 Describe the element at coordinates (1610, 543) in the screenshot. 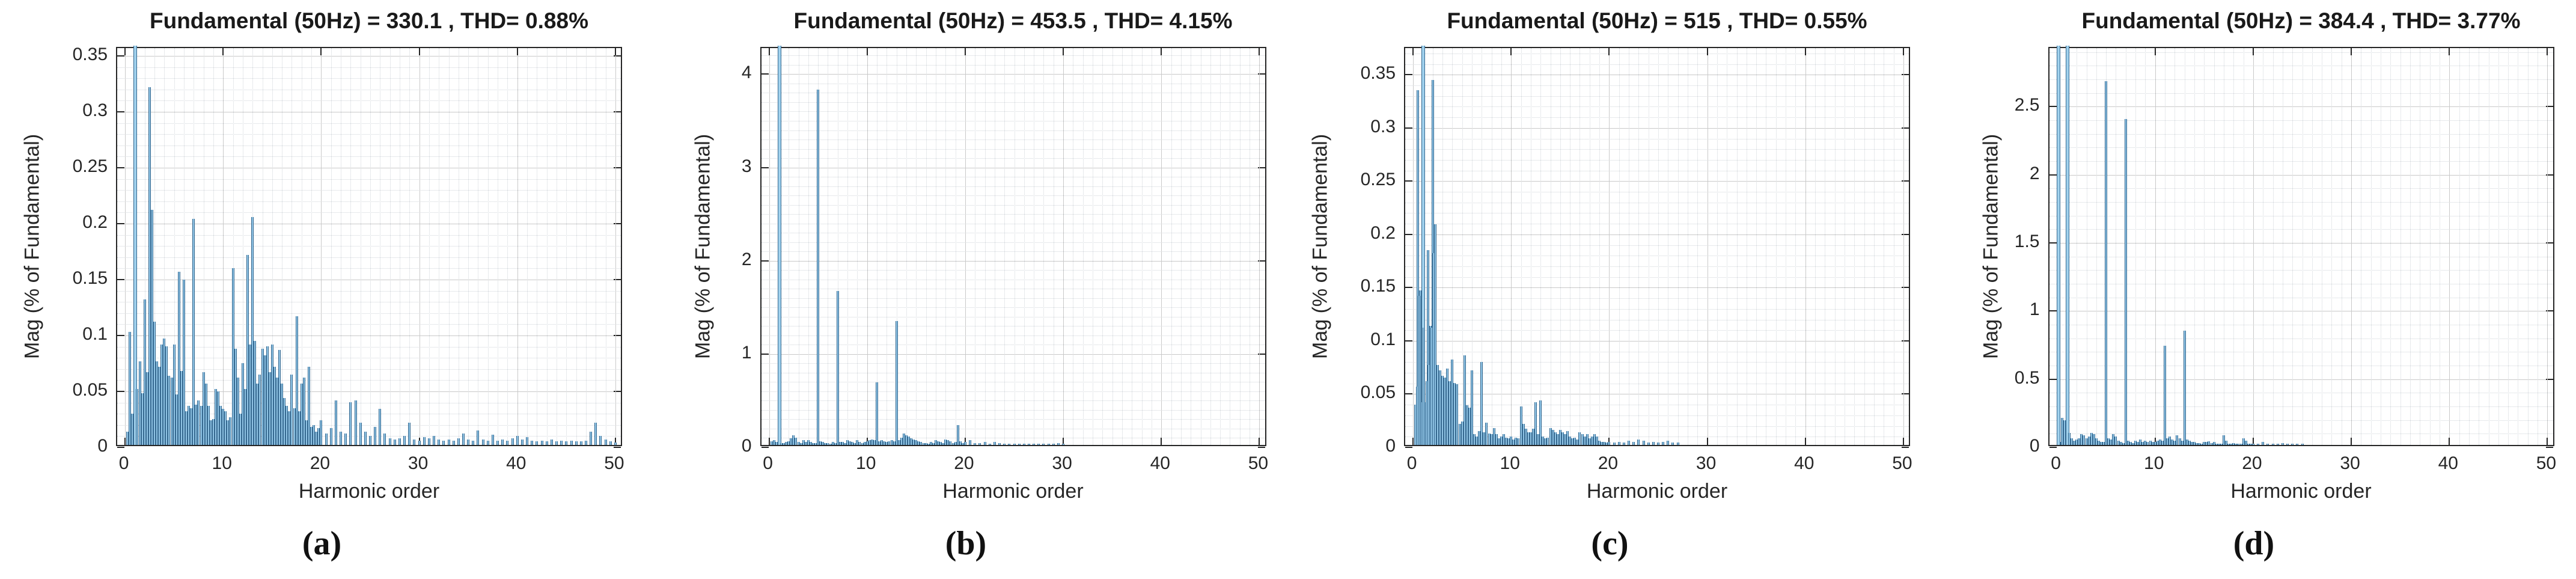

I see `panel-letter: (c)` at that location.